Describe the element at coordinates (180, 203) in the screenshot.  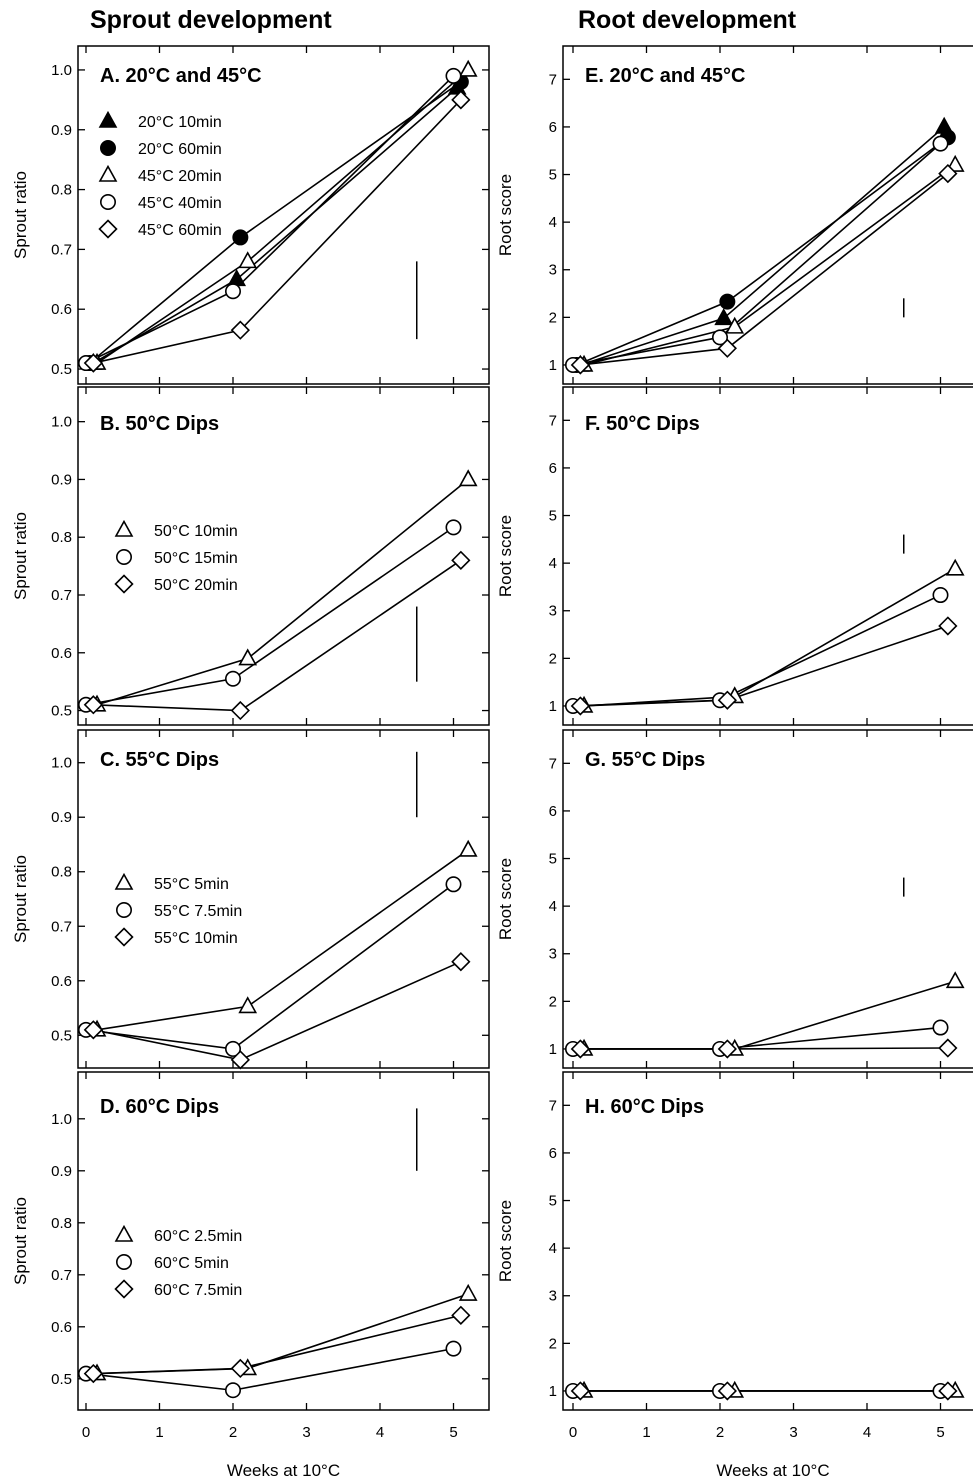
I see `legend-label: 45°C 40min` at that location.